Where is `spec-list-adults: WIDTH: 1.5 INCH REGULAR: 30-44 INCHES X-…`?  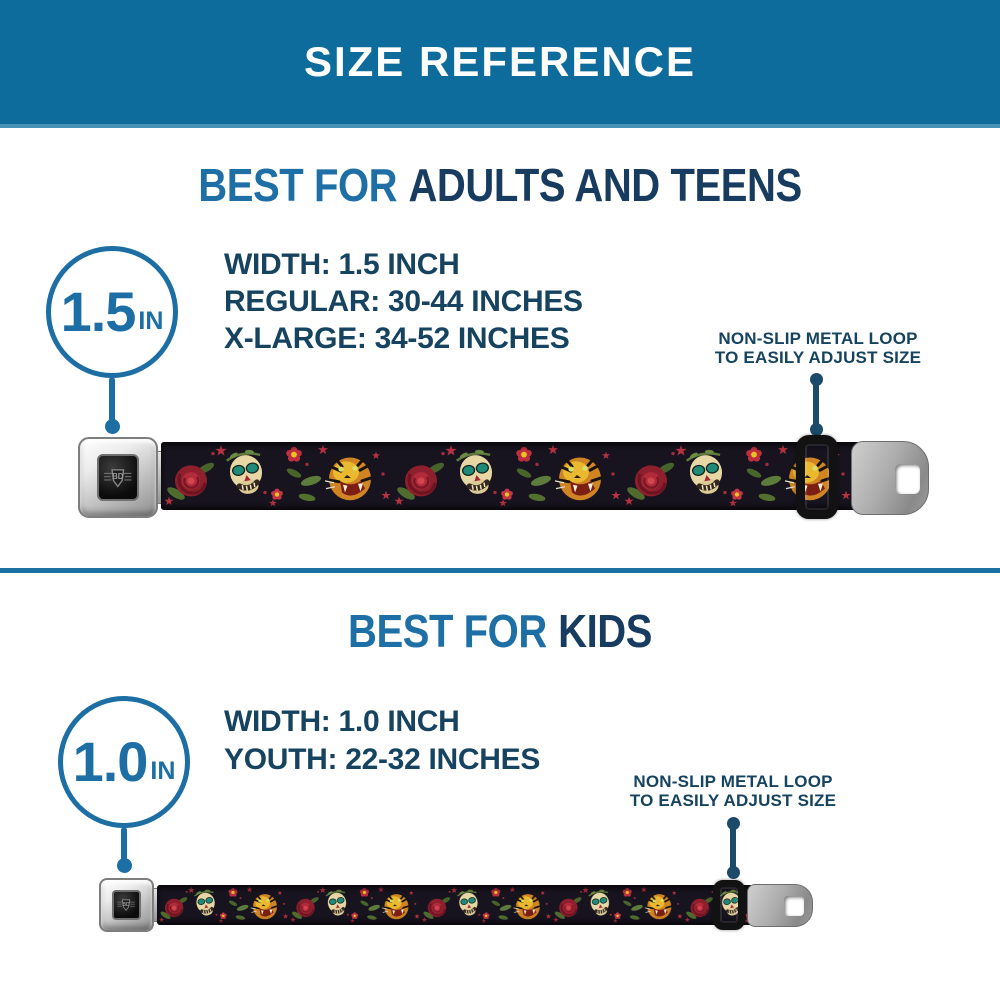 spec-list-adults: WIDTH: 1.5 INCH REGULAR: 30-44 INCHES X-… is located at coordinates (403, 301).